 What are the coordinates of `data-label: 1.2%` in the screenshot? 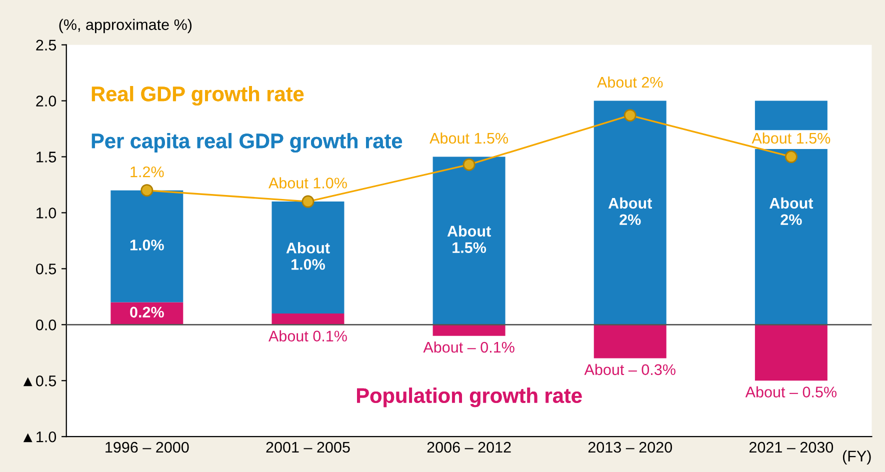 It's located at (147, 172).